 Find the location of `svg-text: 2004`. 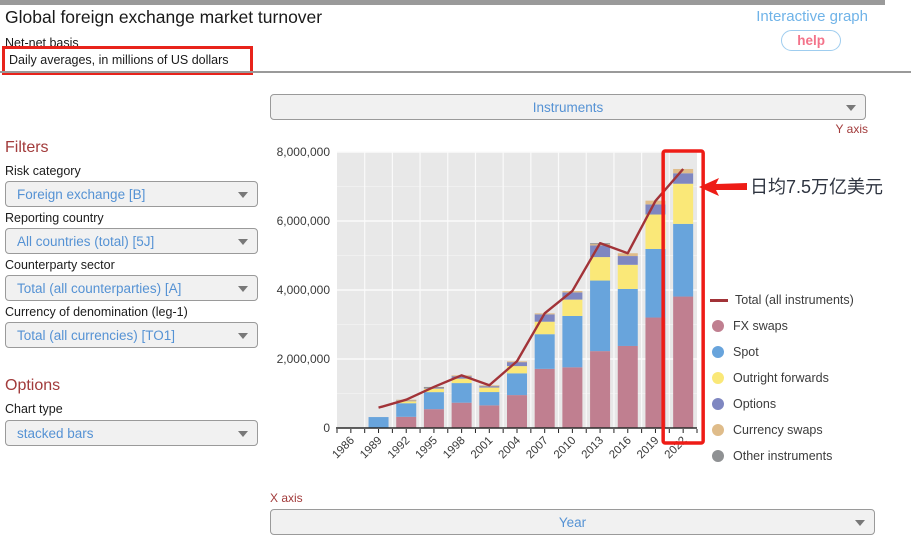

svg-text: 2004 is located at coordinates (510, 447).